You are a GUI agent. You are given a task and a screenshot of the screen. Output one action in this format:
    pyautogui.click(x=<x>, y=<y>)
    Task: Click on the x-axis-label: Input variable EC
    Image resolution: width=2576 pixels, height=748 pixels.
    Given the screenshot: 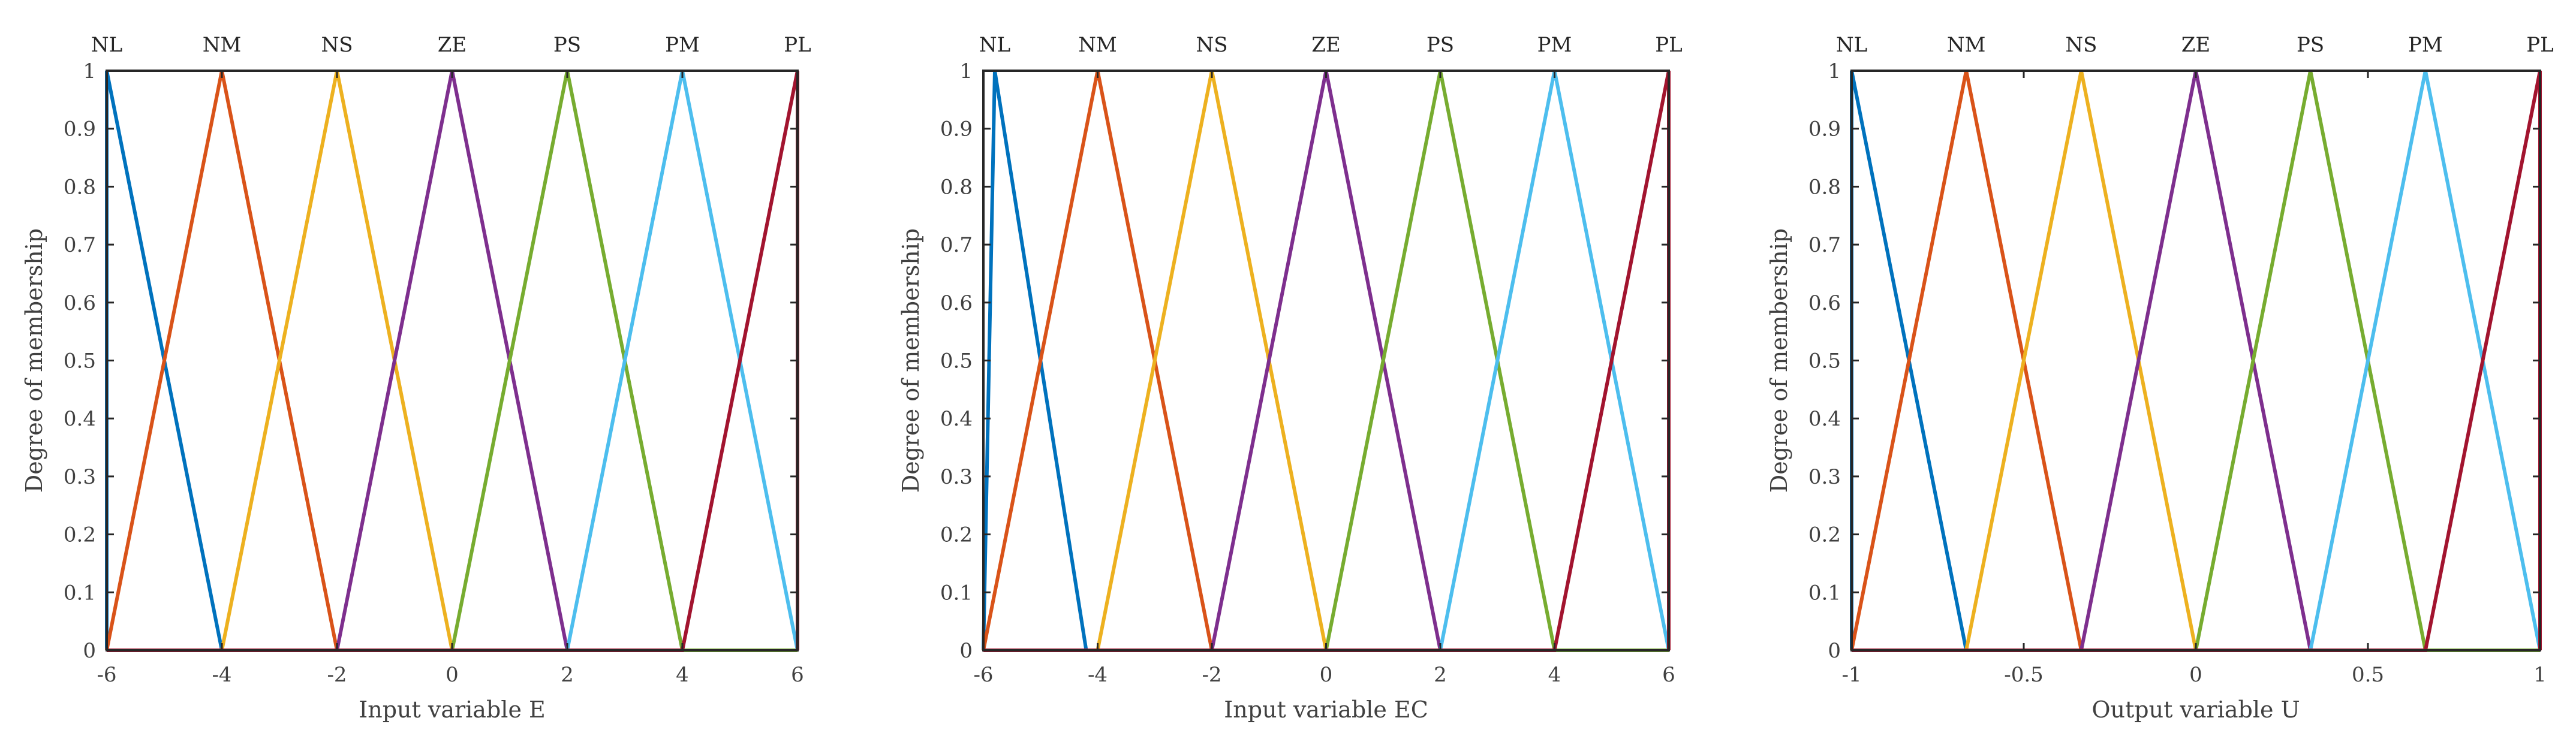 What is the action you would take?
    pyautogui.click(x=1326, y=709)
    